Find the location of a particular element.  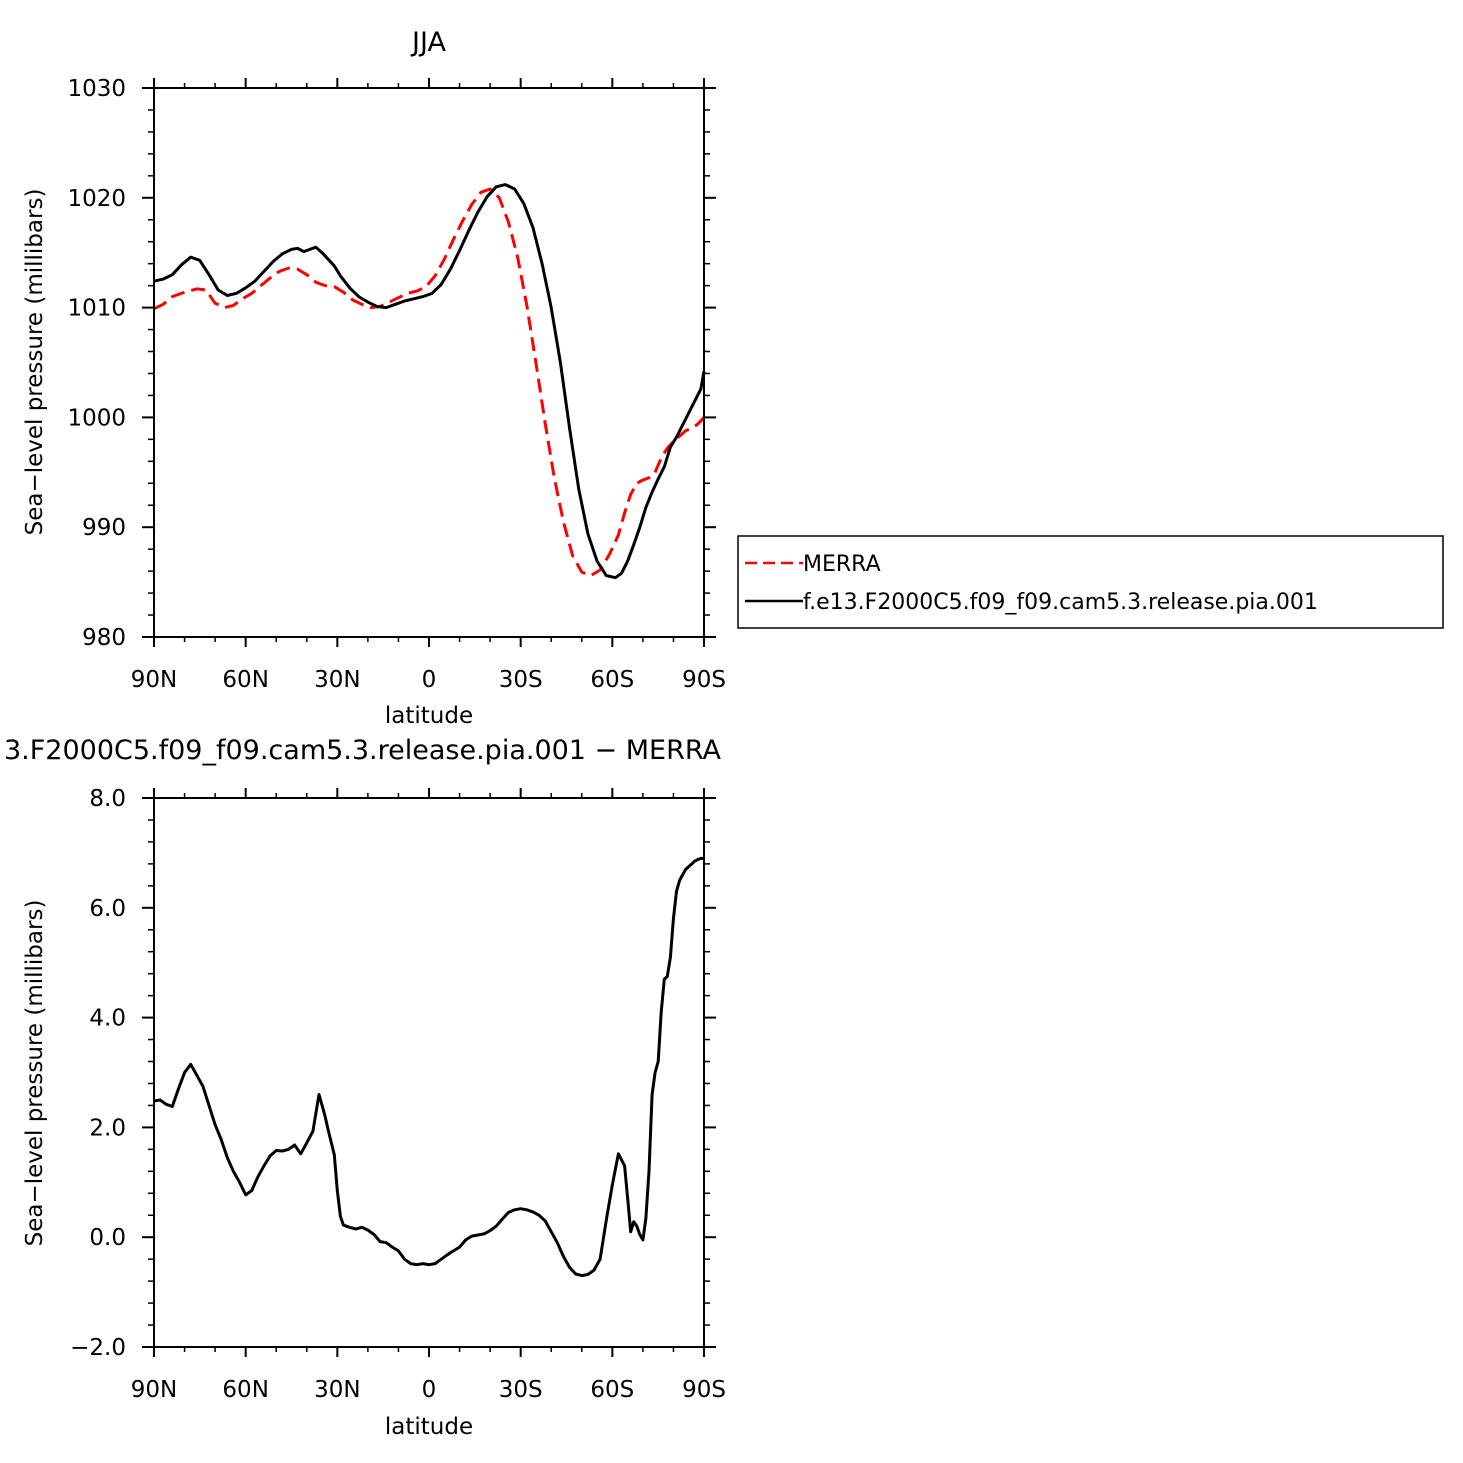

top-y-tick-label: 1030 is located at coordinates (96, 89).